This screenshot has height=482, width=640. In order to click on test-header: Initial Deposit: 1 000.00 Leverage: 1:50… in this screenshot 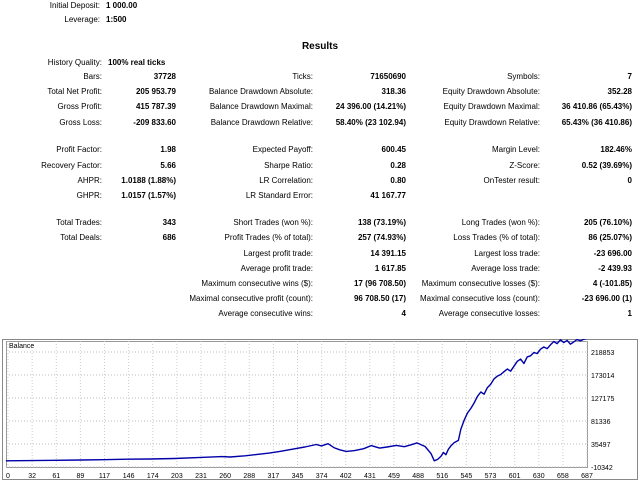, I will do `click(320, 13)`.